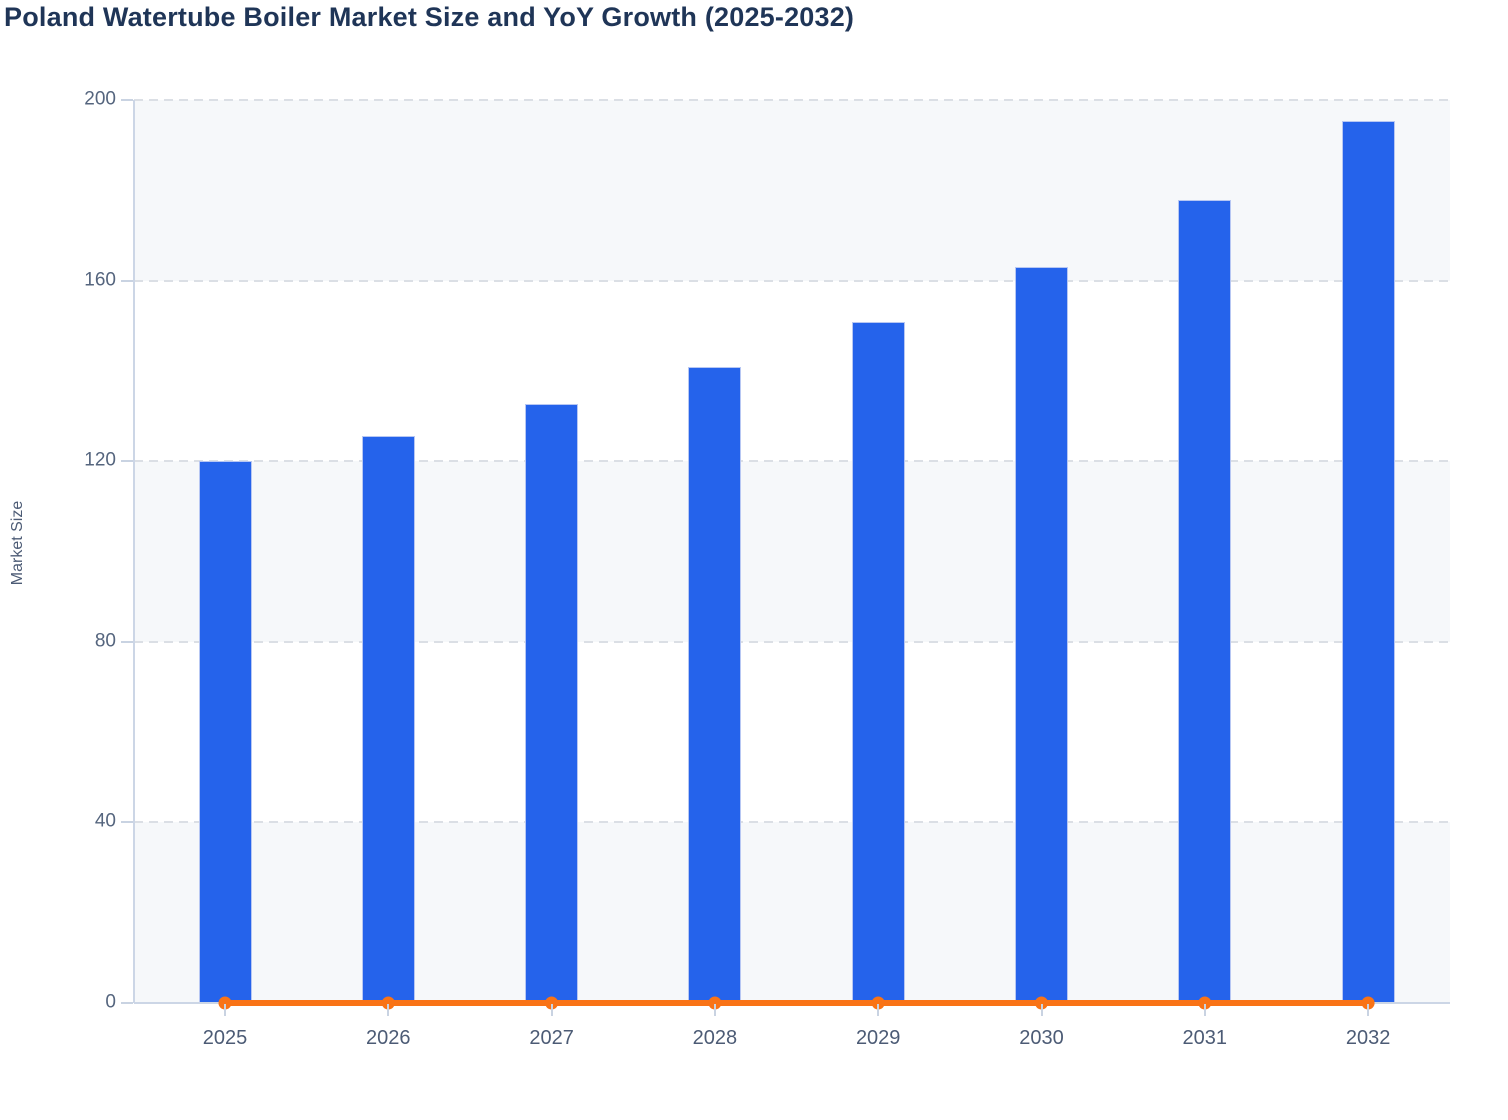  Describe the element at coordinates (100, 99) in the screenshot. I see `y-tick-label: 200` at that location.